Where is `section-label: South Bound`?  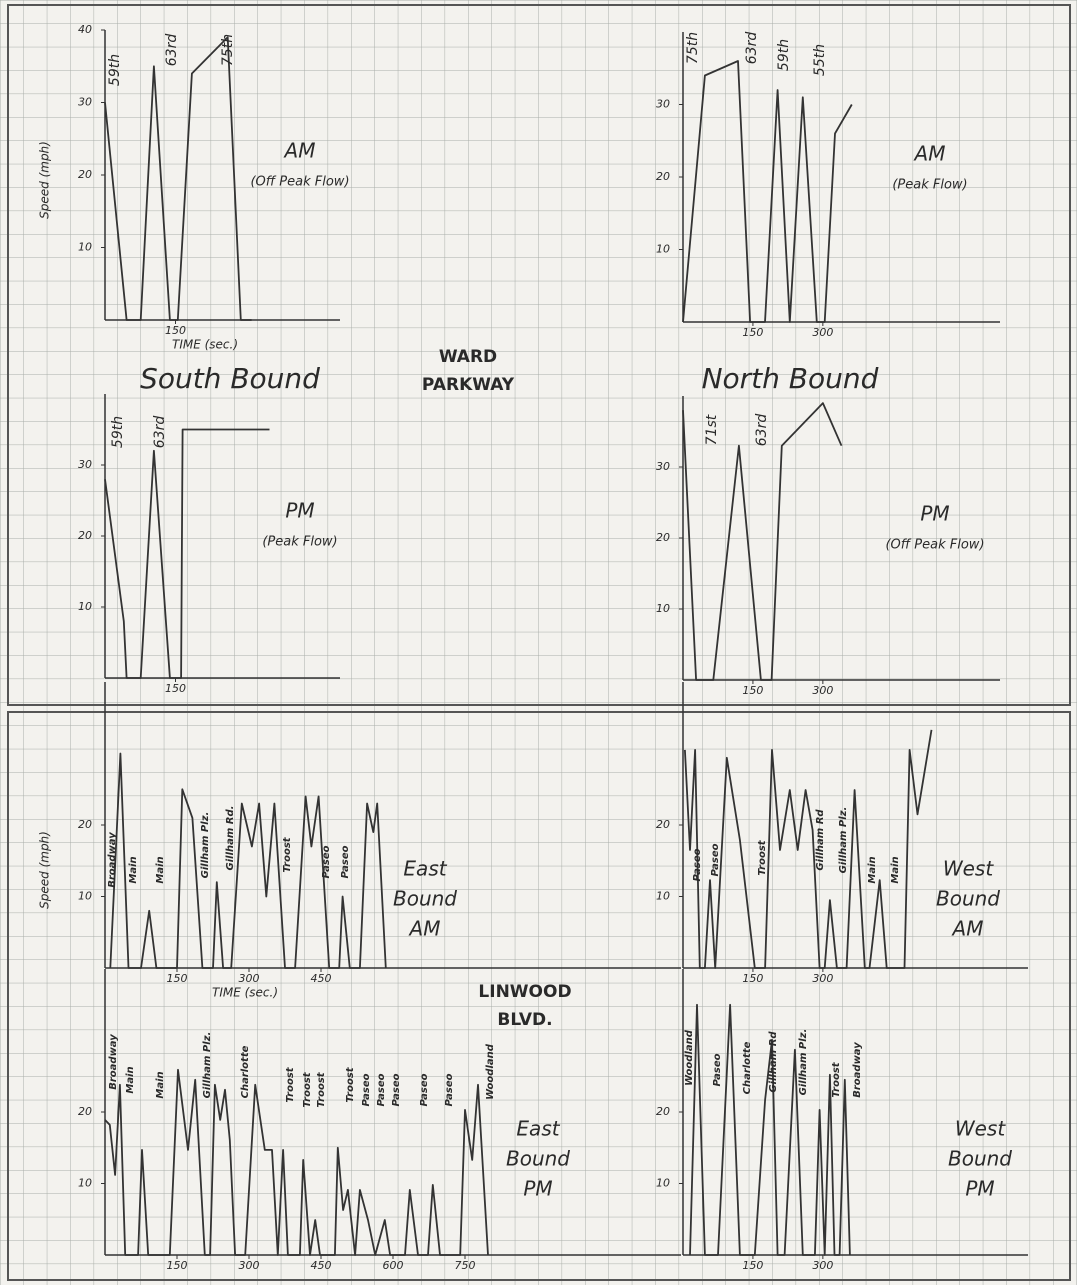
section-label: South Bound is located at coordinates (230, 378).